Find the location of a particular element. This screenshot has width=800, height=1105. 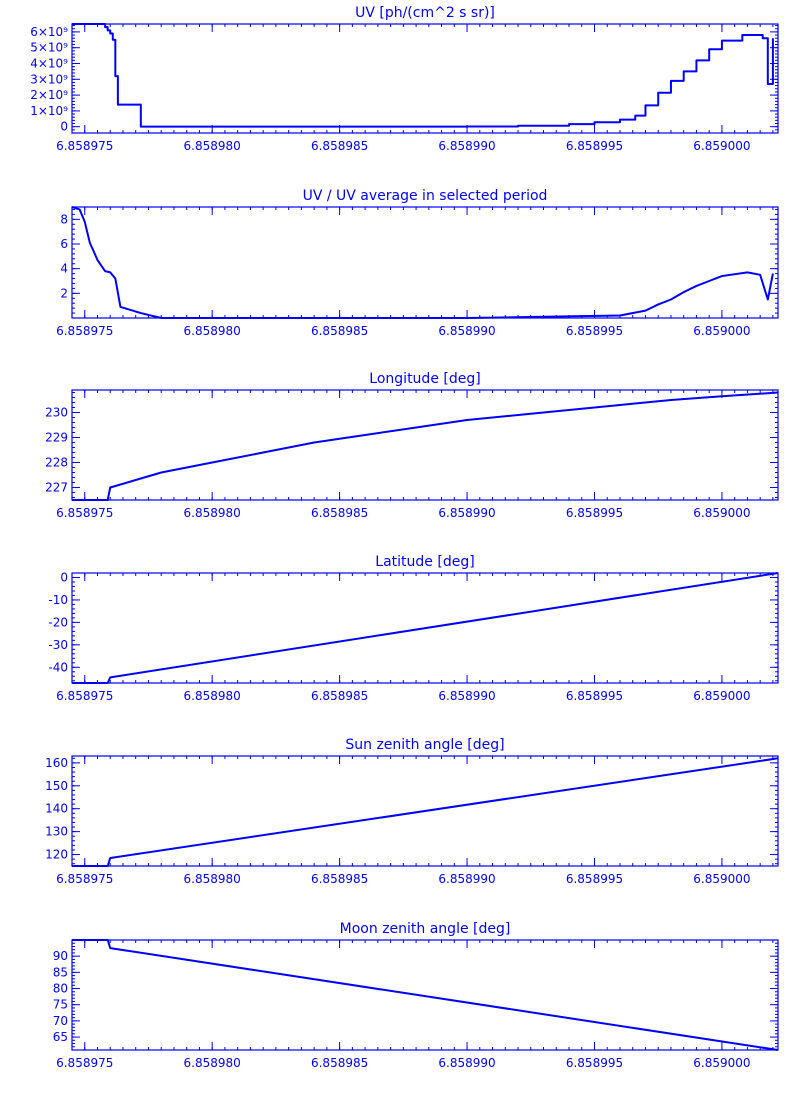

y-tick-label: 227 is located at coordinates (56, 488).